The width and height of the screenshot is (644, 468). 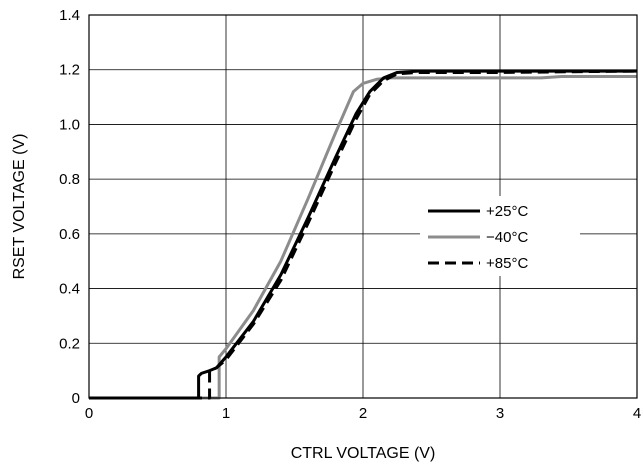 What do you see at coordinates (69, 15) in the screenshot?
I see `y-tick-label: 1.4` at bounding box center [69, 15].